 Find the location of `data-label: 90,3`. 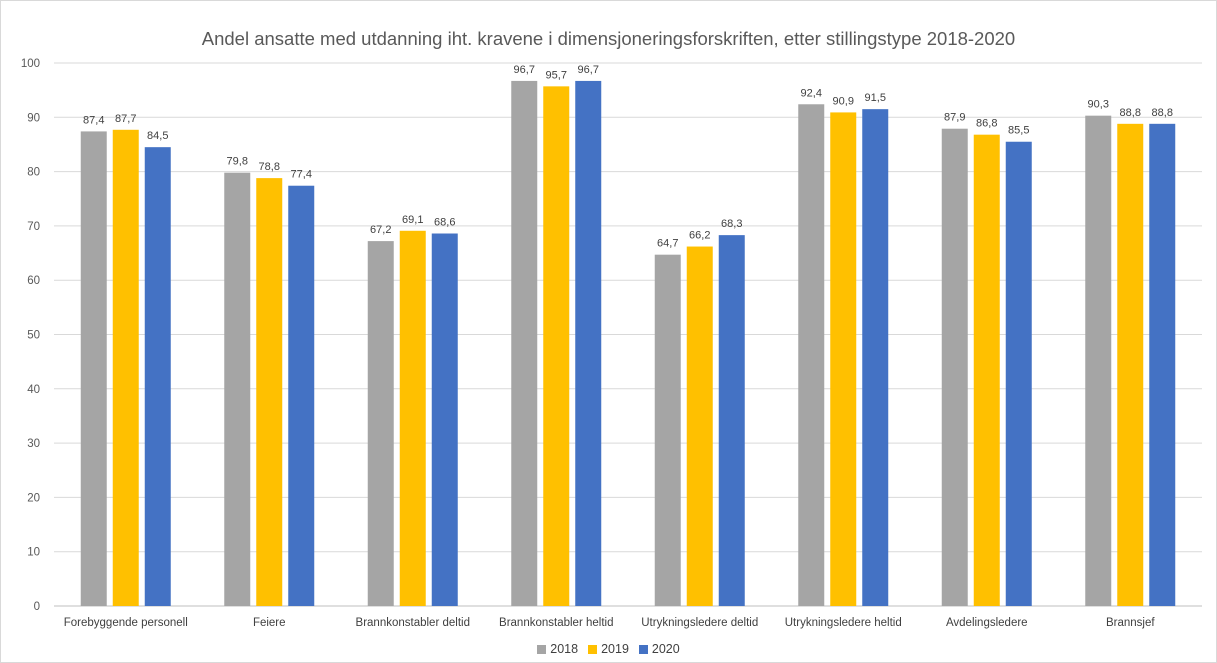

data-label: 90,3 is located at coordinates (1098, 105).